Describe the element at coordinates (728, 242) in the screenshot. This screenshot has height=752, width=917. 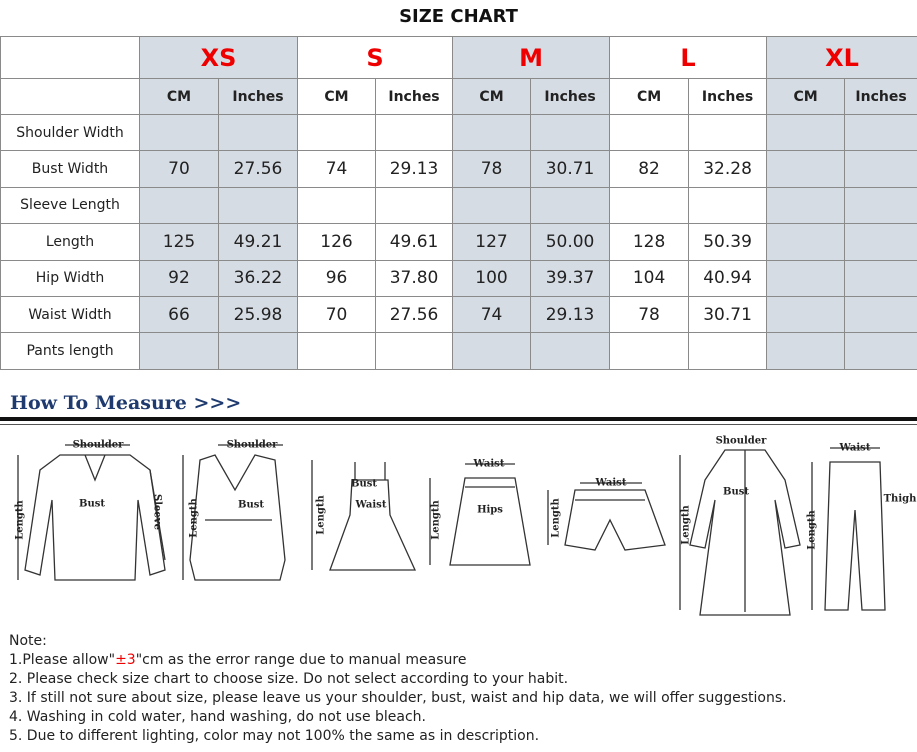
I see `cell: 50.39` at that location.